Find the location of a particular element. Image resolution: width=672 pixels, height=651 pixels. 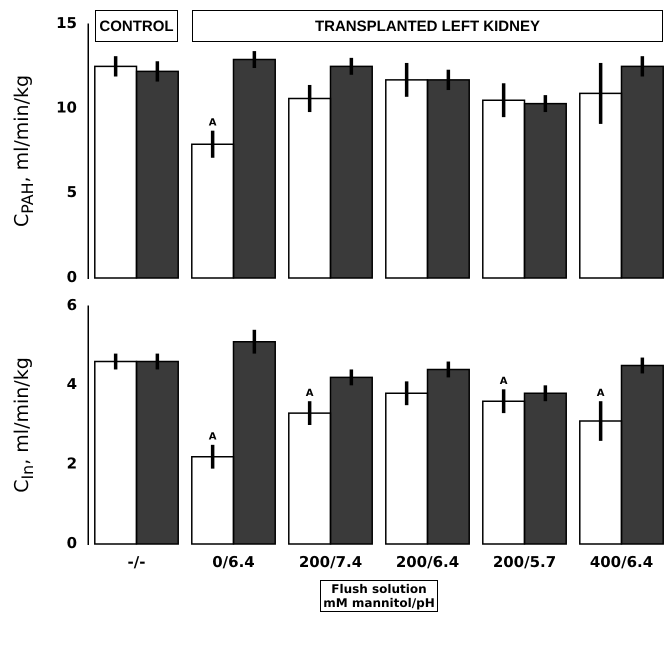

annotation: TRANSPLANTED LEFT KIDNEY is located at coordinates (428, 26).